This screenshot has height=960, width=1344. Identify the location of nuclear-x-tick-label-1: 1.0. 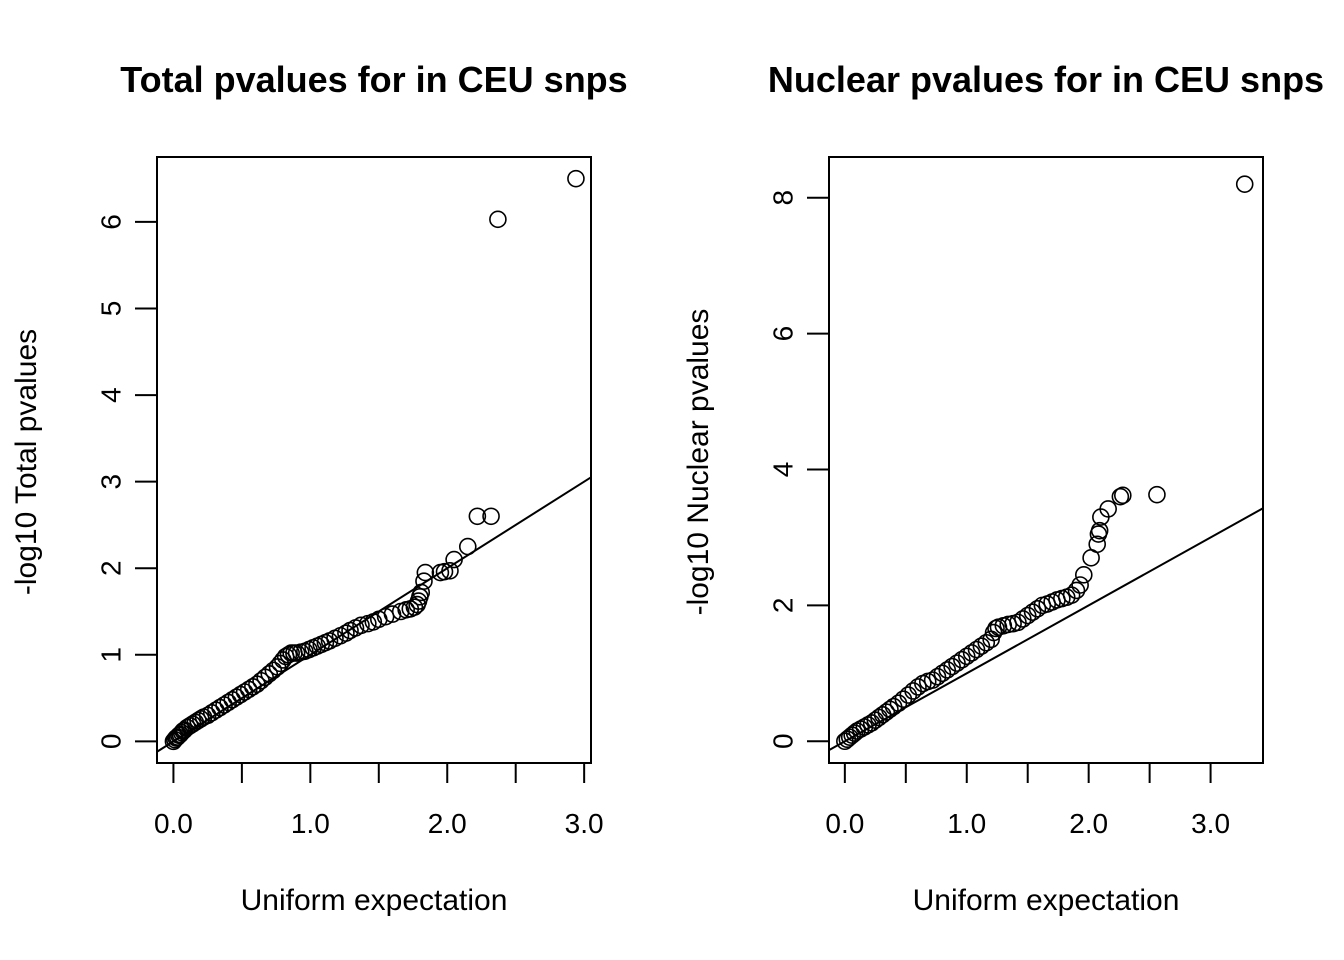
(966, 823).